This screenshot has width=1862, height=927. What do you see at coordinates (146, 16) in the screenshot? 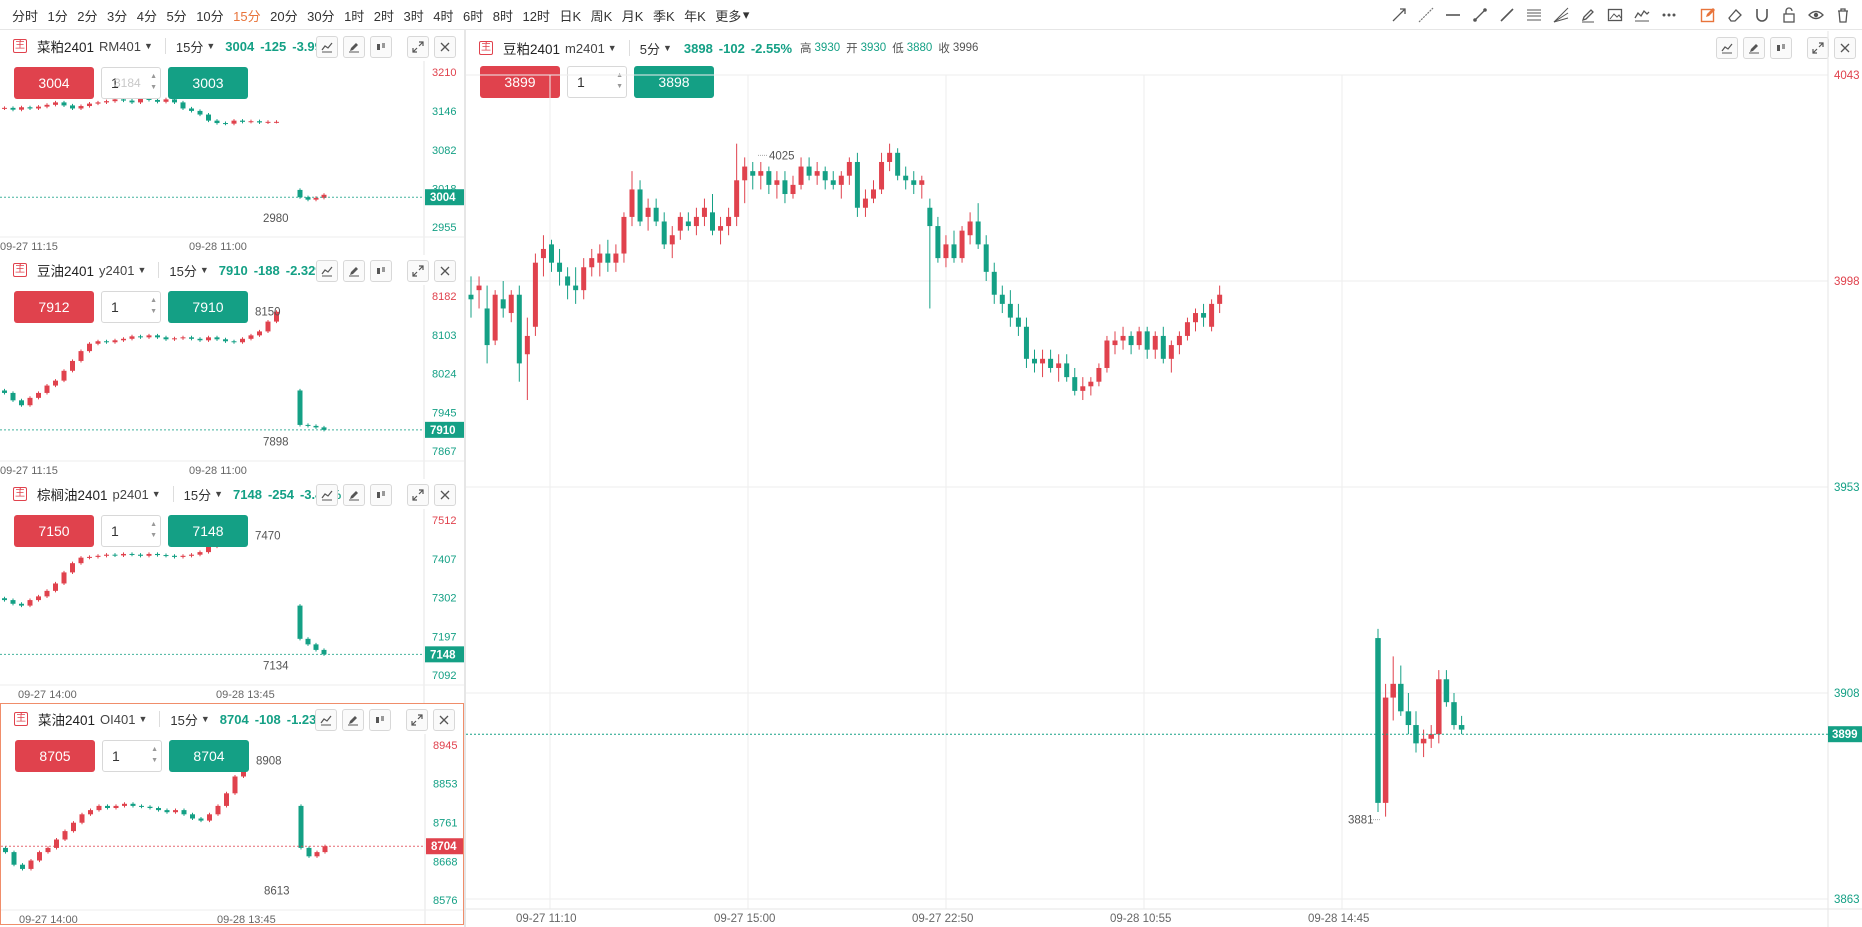
I see `period-4: 4分` at bounding box center [146, 16].